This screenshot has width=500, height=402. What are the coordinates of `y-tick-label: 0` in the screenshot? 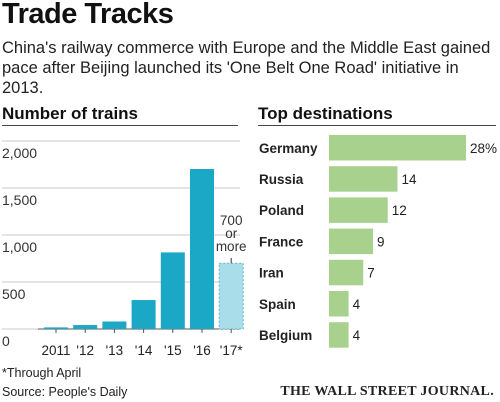 It's located at (6, 341).